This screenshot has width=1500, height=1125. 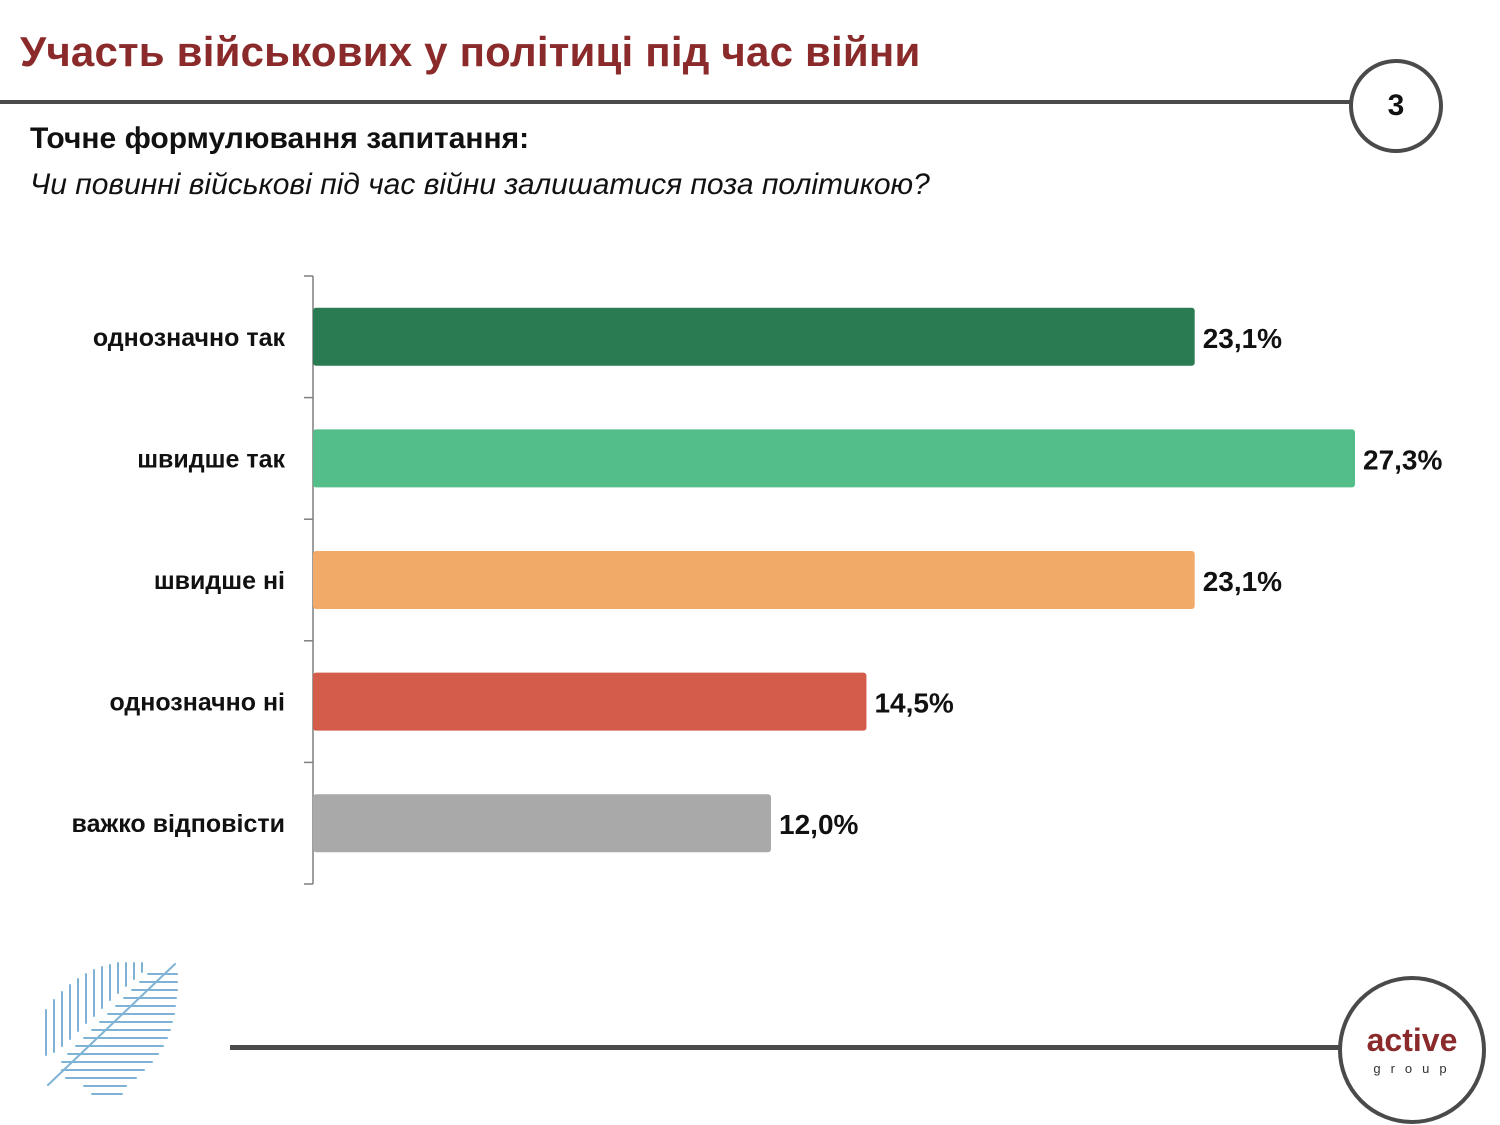 I want to click on category-label: важко відповісти, so click(x=178, y=824).